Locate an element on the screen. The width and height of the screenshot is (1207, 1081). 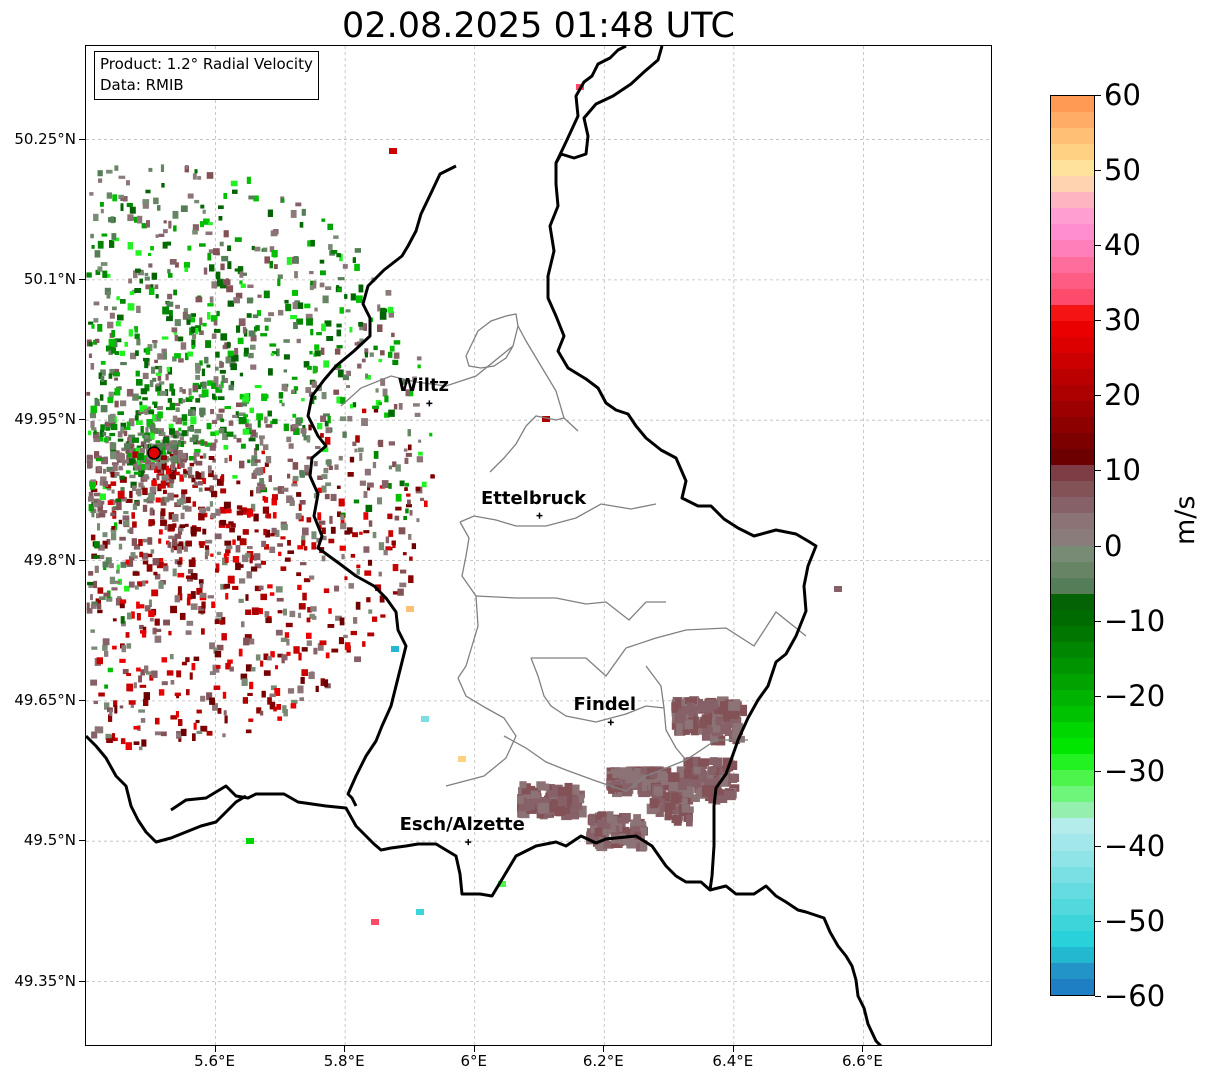
lon-tick-label: 5.6°E is located at coordinates (214, 1061).